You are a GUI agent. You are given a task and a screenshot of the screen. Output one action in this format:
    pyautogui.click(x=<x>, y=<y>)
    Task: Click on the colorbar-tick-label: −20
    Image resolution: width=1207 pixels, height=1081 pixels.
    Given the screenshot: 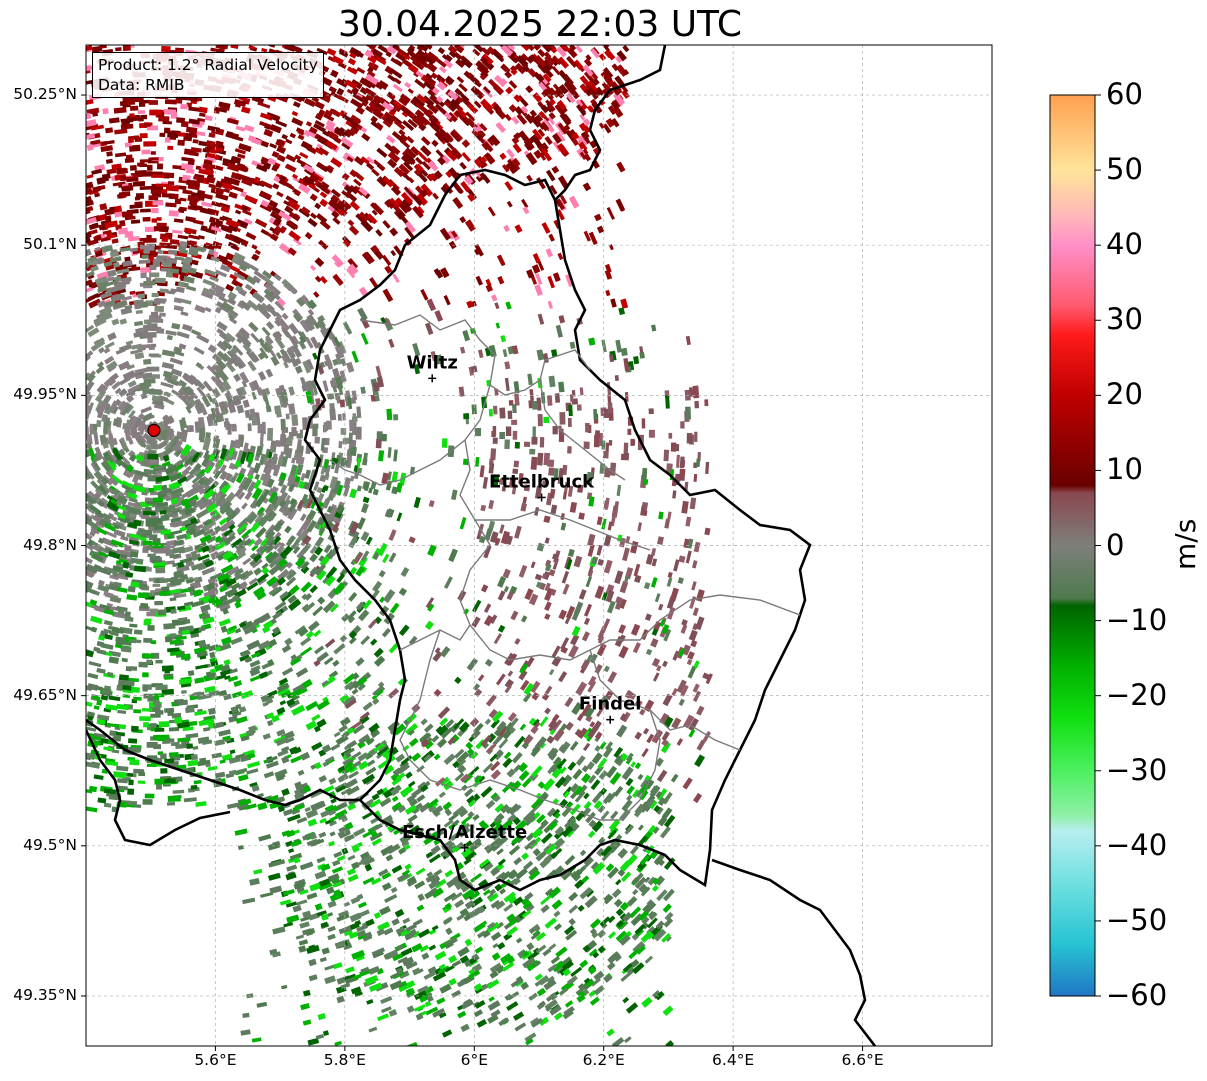 What is the action you would take?
    pyautogui.click(x=1137, y=694)
    